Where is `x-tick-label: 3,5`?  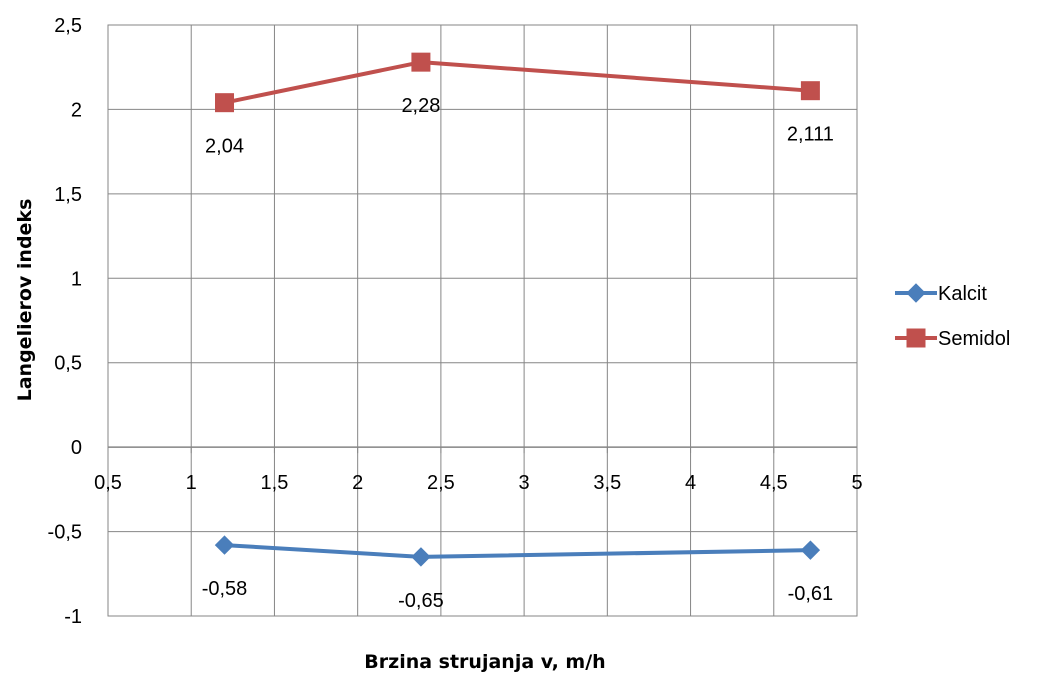 x-tick-label: 3,5 is located at coordinates (607, 483).